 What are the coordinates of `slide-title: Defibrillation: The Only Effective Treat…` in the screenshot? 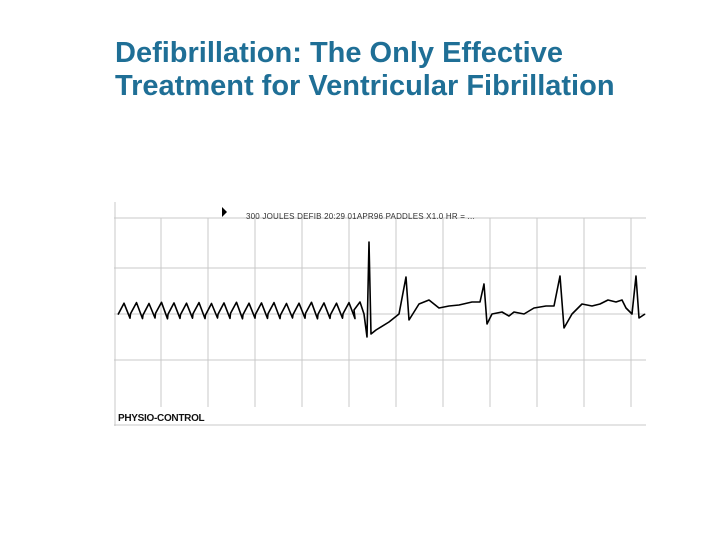 It's located at (410, 70).